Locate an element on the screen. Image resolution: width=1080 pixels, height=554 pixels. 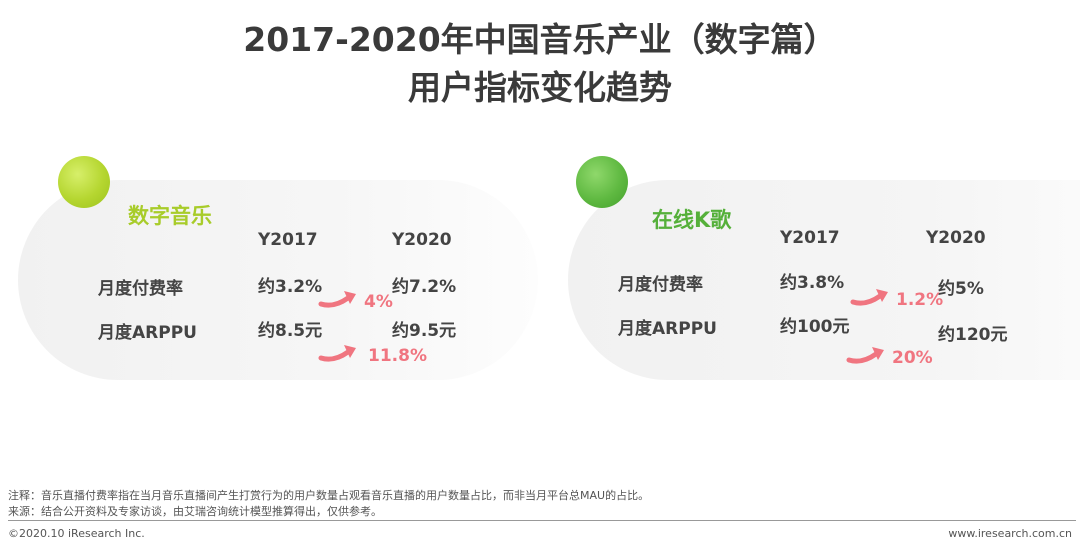
page-title-line1: 2017-2020年中国音乐产业（数字篇） is located at coordinates (540, 39).